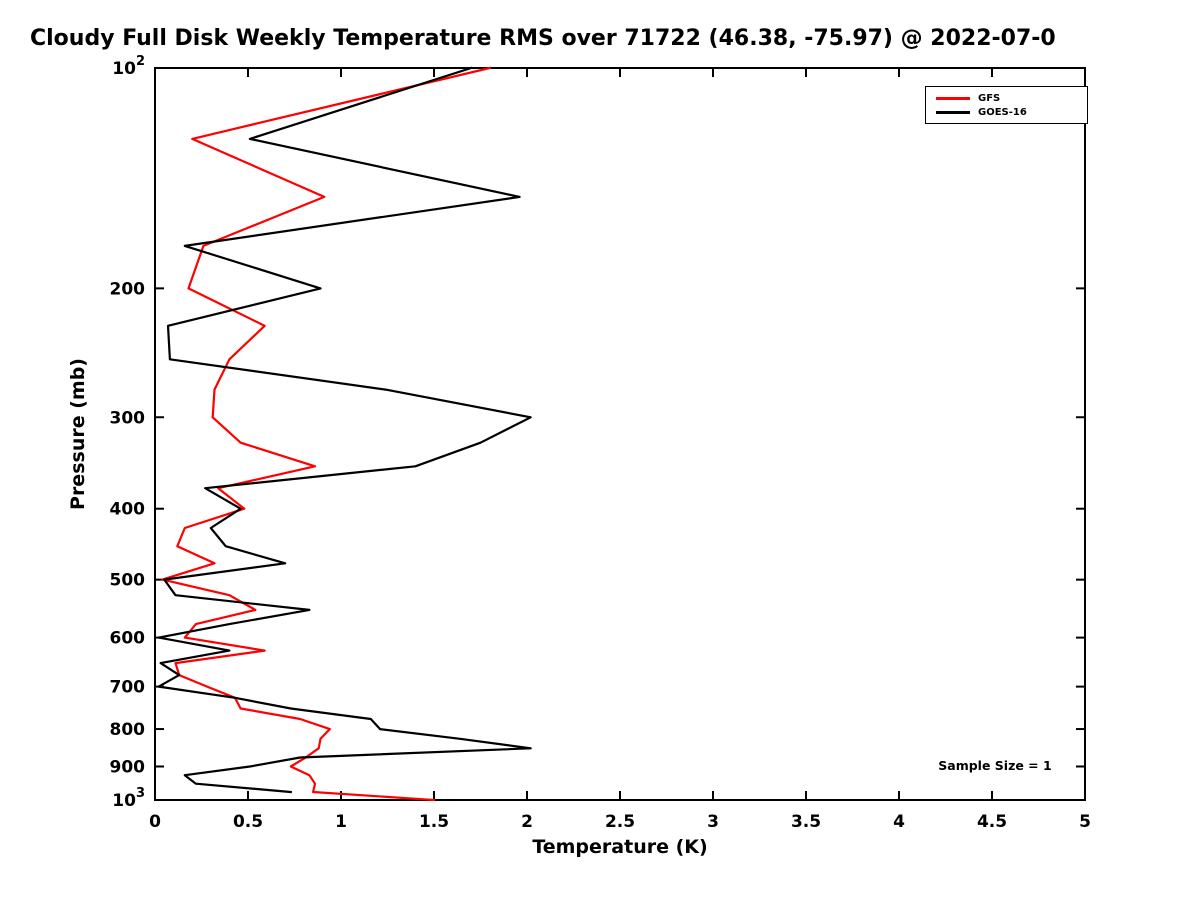 This screenshot has height=900, width=1200. I want to click on svg-text: 3.5, so click(806, 822).